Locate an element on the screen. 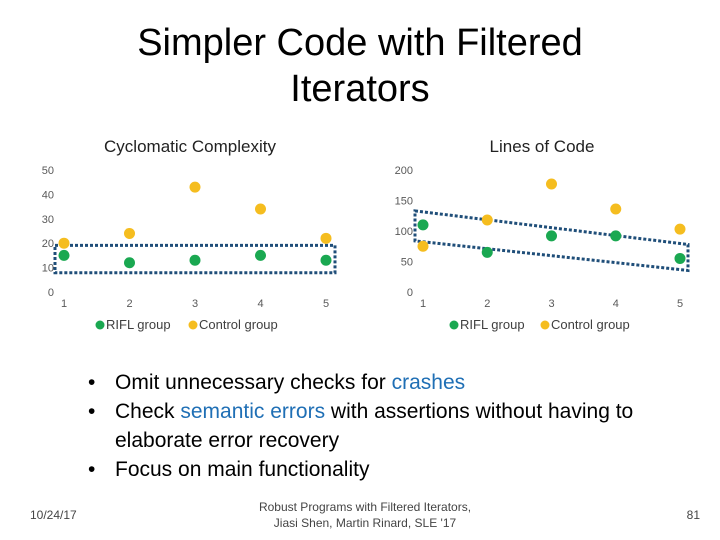 This screenshot has height=540, width=720. chart-2-y-tick-label: 0 is located at coordinates (410, 293).